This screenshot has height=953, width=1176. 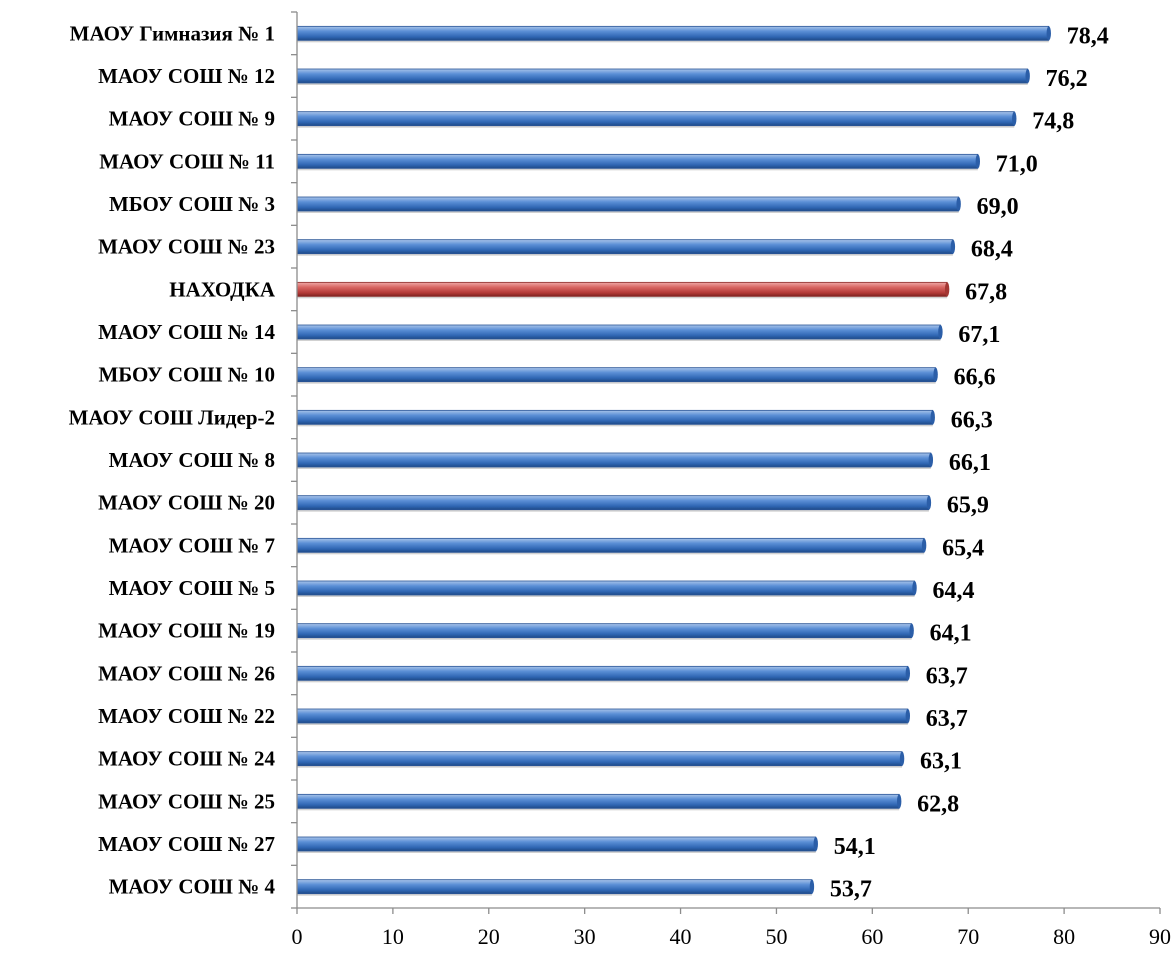 What do you see at coordinates (975, 378) in the screenshot?
I see `value-label: 66,6` at bounding box center [975, 378].